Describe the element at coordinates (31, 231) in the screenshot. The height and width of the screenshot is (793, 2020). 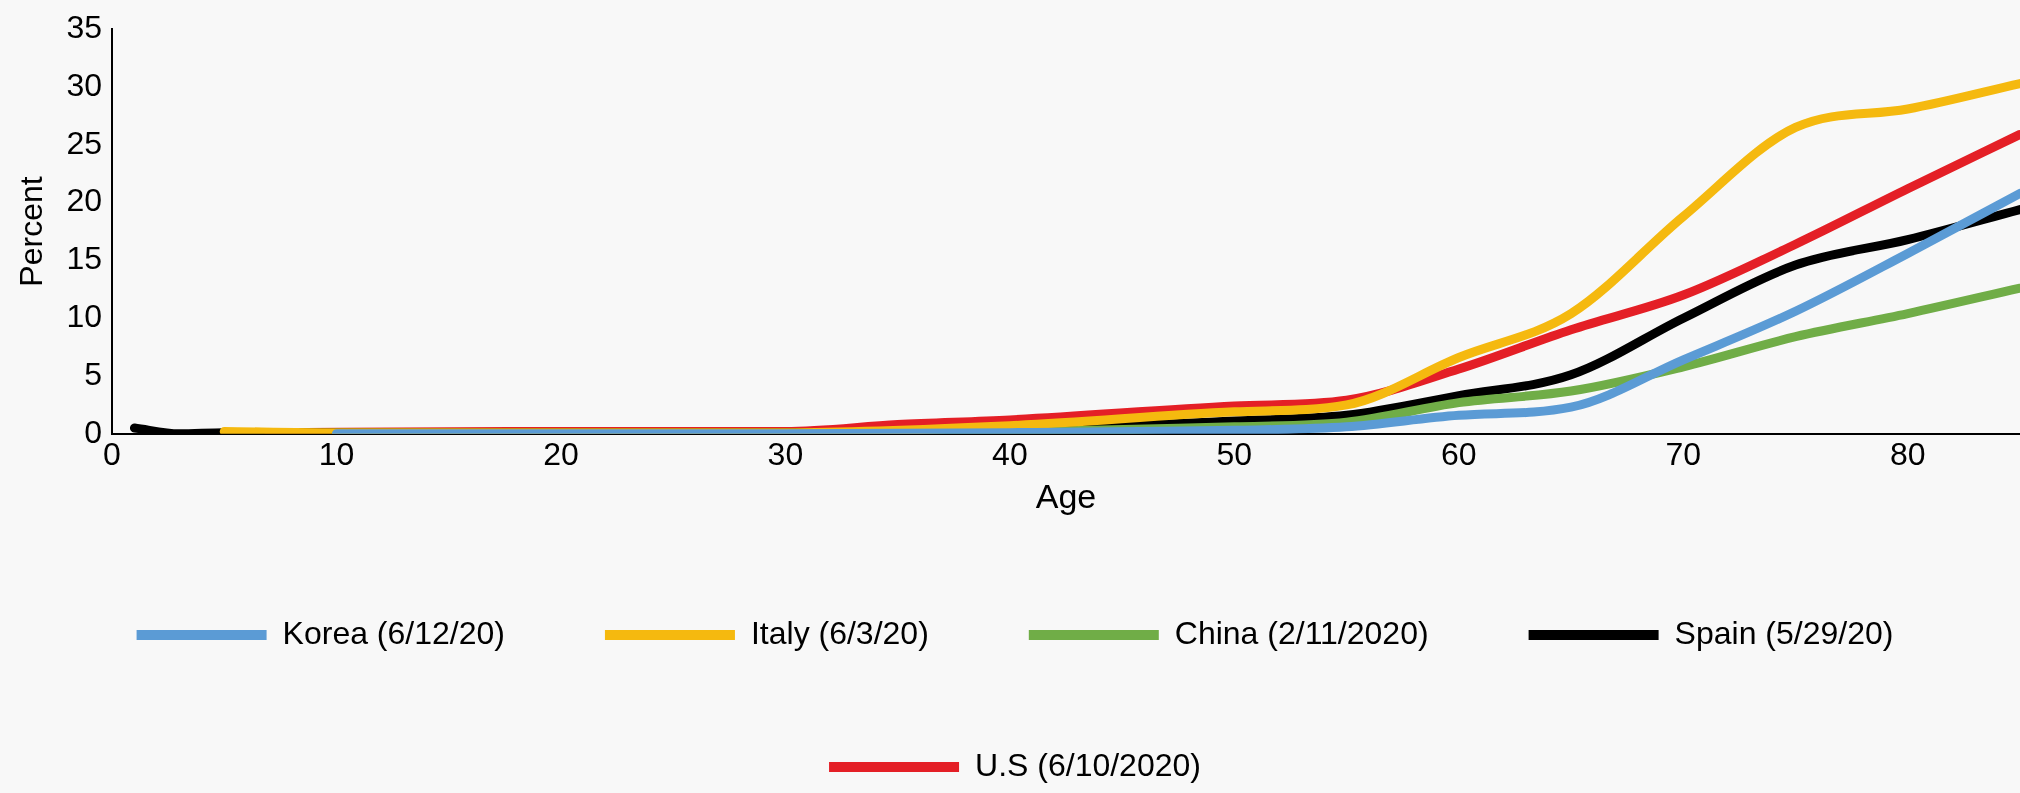
I see `y-axis-title: Percent` at that location.